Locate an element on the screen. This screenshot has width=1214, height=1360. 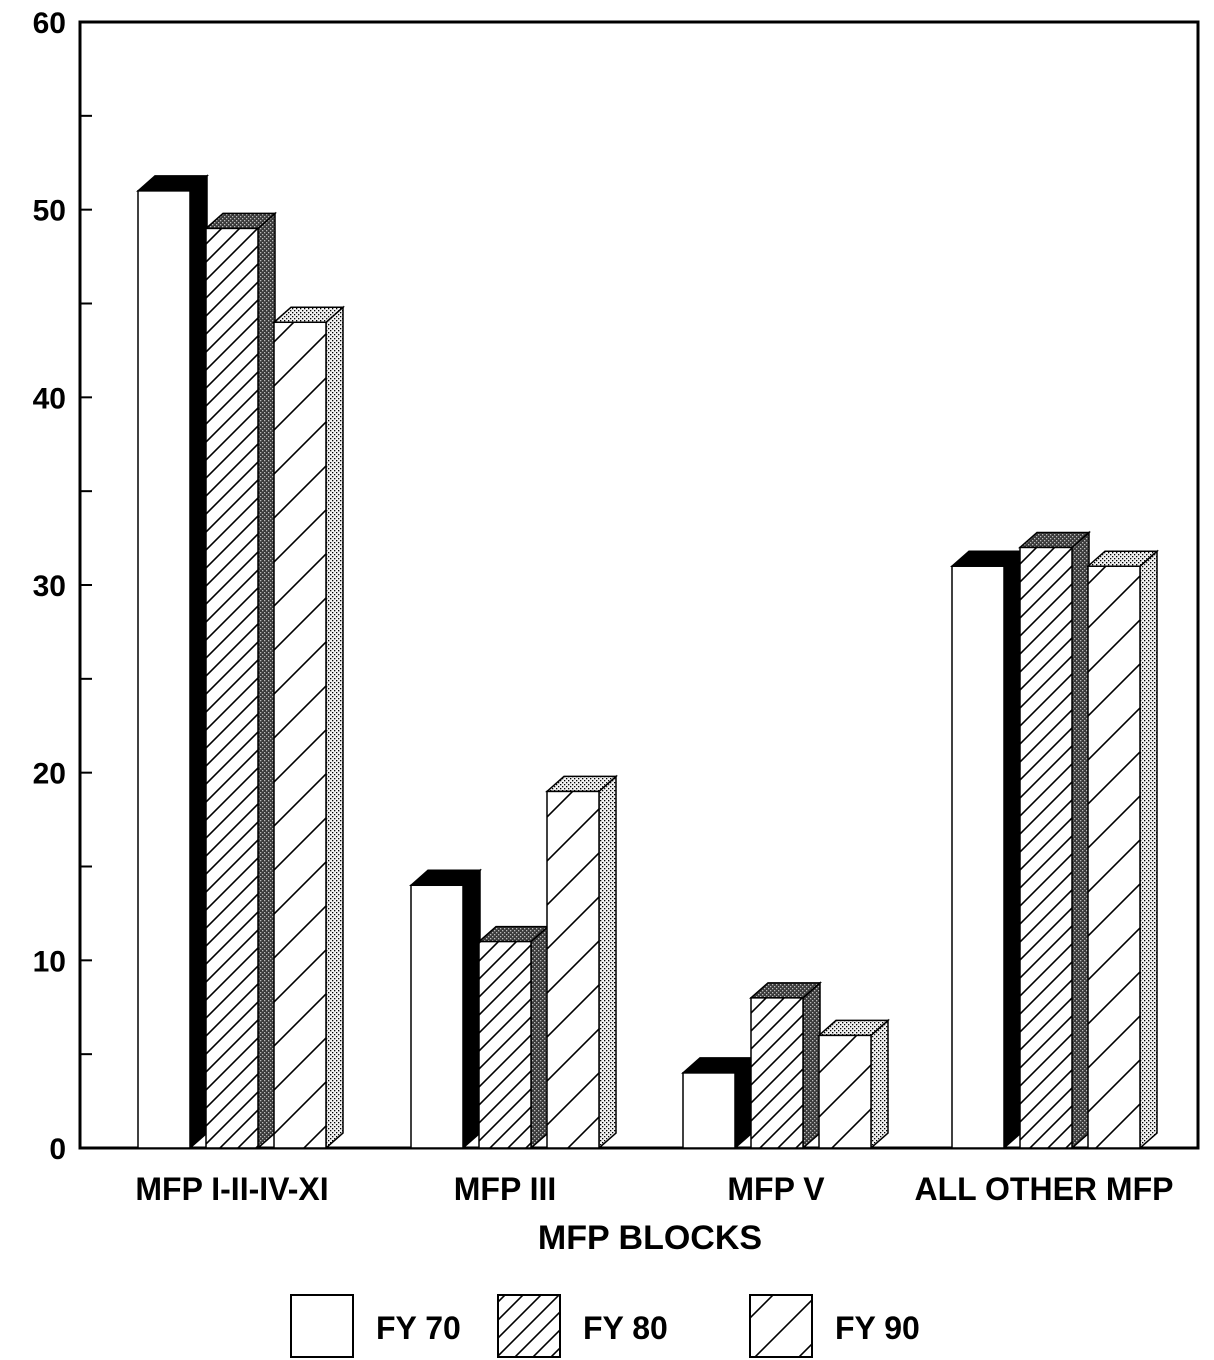
legend-label: FY 70 is located at coordinates (418, 1328).